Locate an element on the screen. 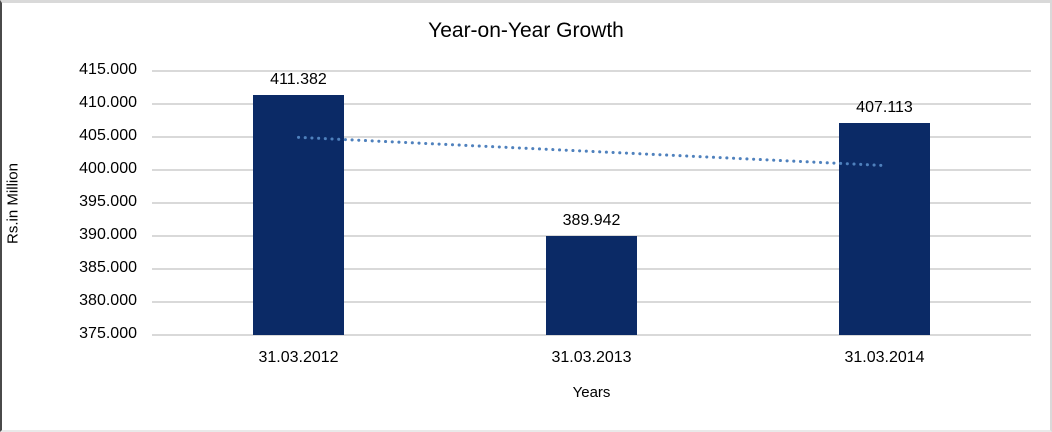 Image resolution: width=1052 pixels, height=432 pixels. y-axis-tick-label: 415.000 is located at coordinates (108, 69).